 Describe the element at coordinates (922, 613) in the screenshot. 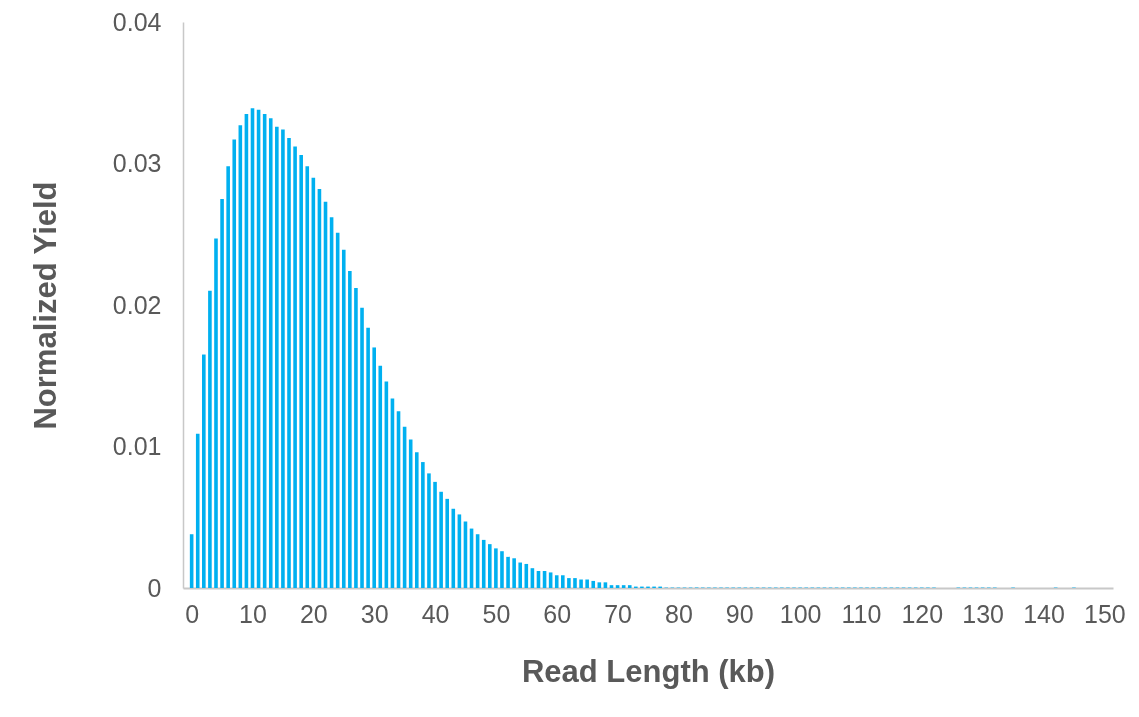

I see `x-tick-label: 120` at that location.